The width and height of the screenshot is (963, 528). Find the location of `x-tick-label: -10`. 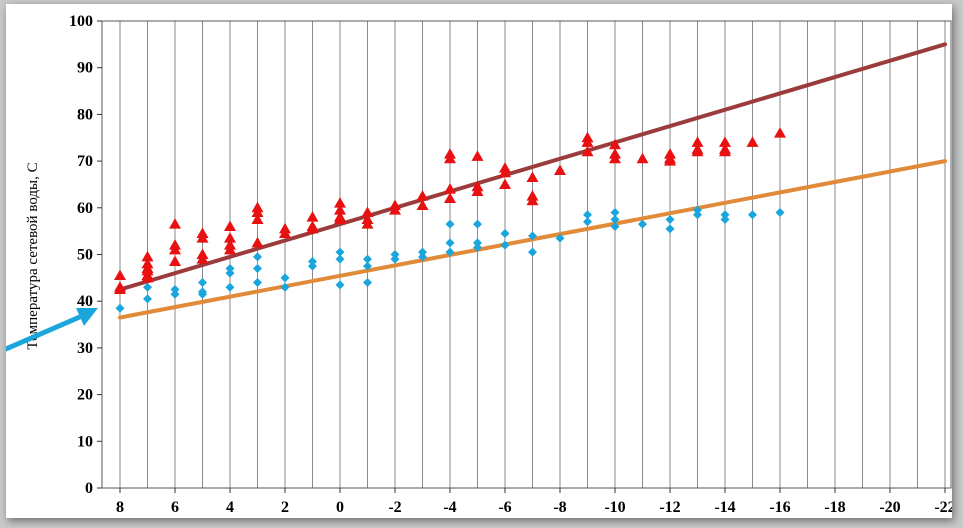

x-tick-label: -10 is located at coordinates (614, 507).